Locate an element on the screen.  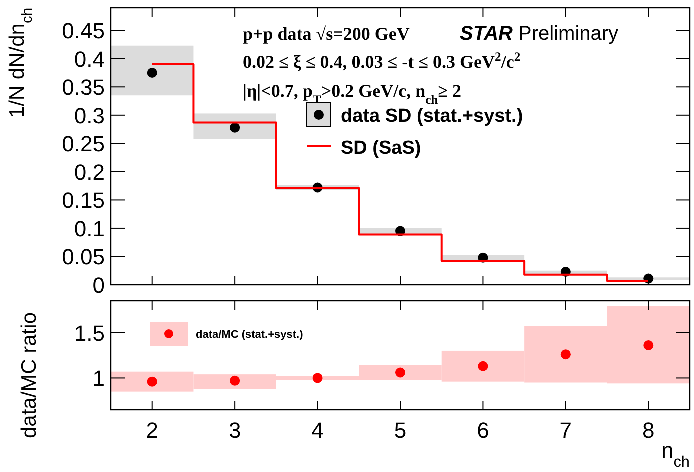
y-tick-label: 0.2 is located at coordinates (89, 172).